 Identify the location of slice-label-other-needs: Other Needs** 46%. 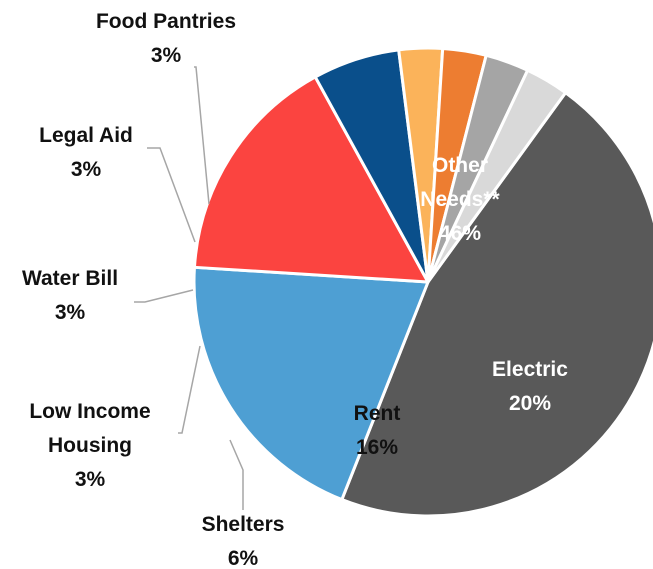
(460, 199).